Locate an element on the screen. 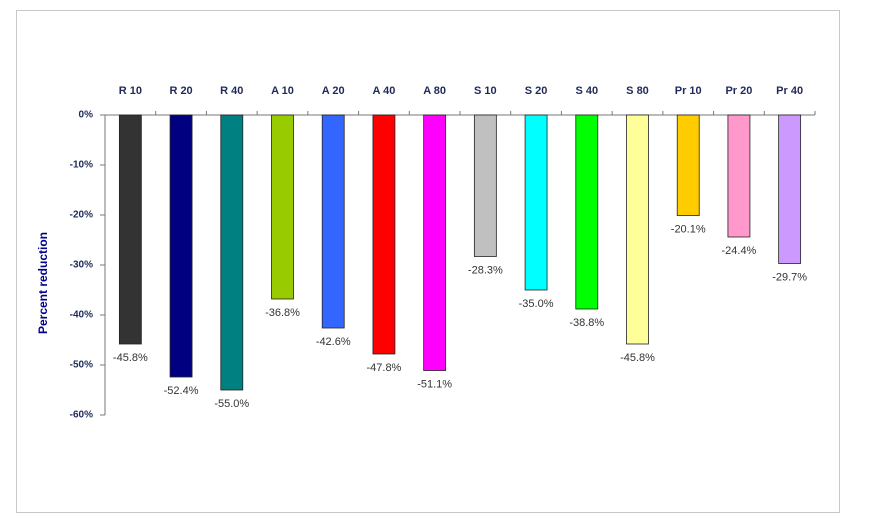  value-label: -42.6% is located at coordinates (333, 342).